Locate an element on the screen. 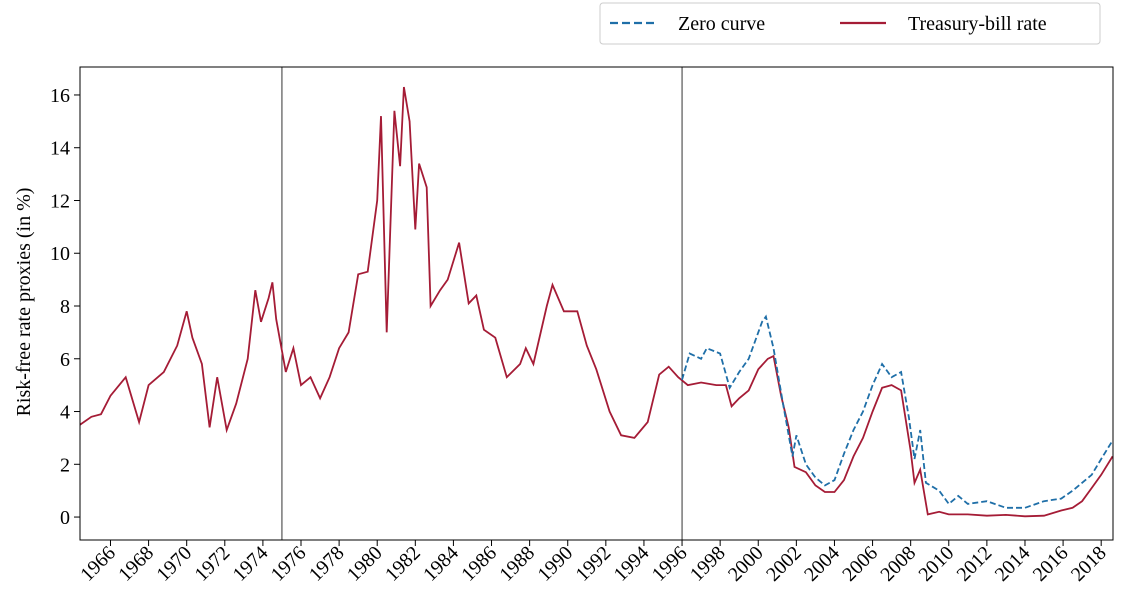 Image resolution: width=1122 pixels, height=604 pixels. x-tick-label: 1990 is located at coordinates (555, 564).